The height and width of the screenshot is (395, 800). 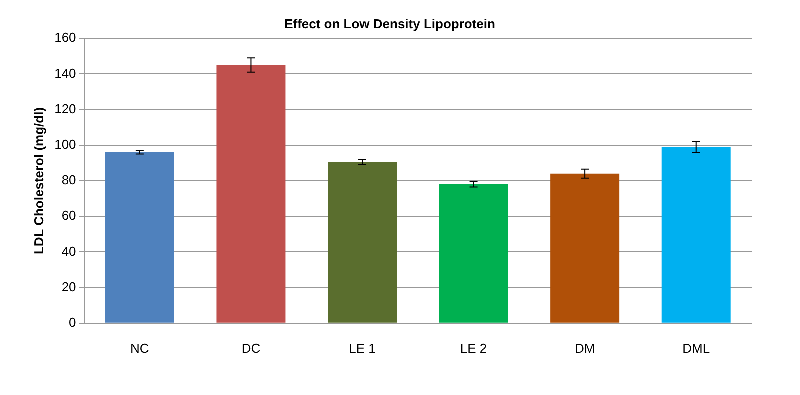 What do you see at coordinates (140, 348) in the screenshot?
I see `x-tick-label: NC` at bounding box center [140, 348].